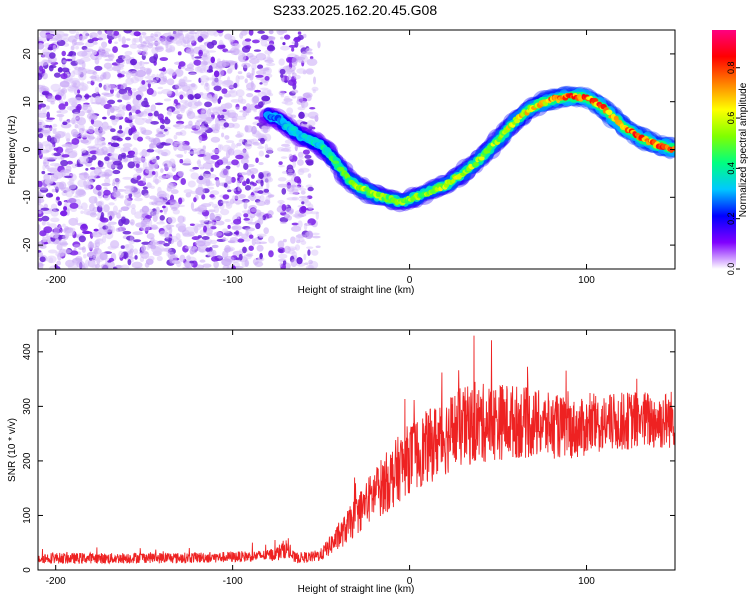 Image resolution: width=750 pixels, height=600 pixels. Describe the element at coordinates (410, 581) in the screenshot. I see `x-tick-label: 0` at that location.